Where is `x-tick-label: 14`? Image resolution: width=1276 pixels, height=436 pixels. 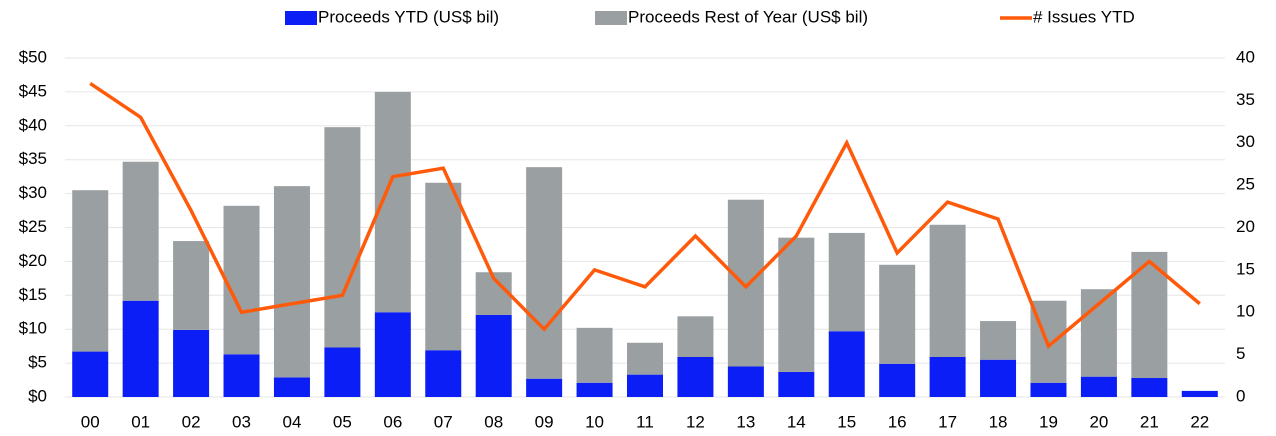 x-tick-label: 14 is located at coordinates (796, 421).